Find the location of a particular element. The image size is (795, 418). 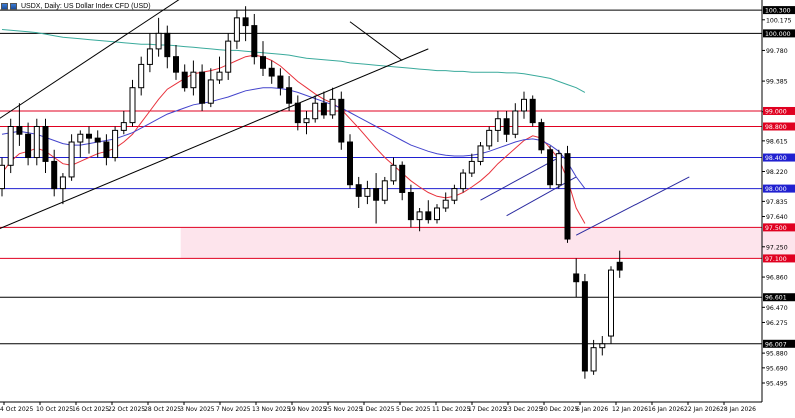

y-tick-label: 100.175 is located at coordinates (779, 20).